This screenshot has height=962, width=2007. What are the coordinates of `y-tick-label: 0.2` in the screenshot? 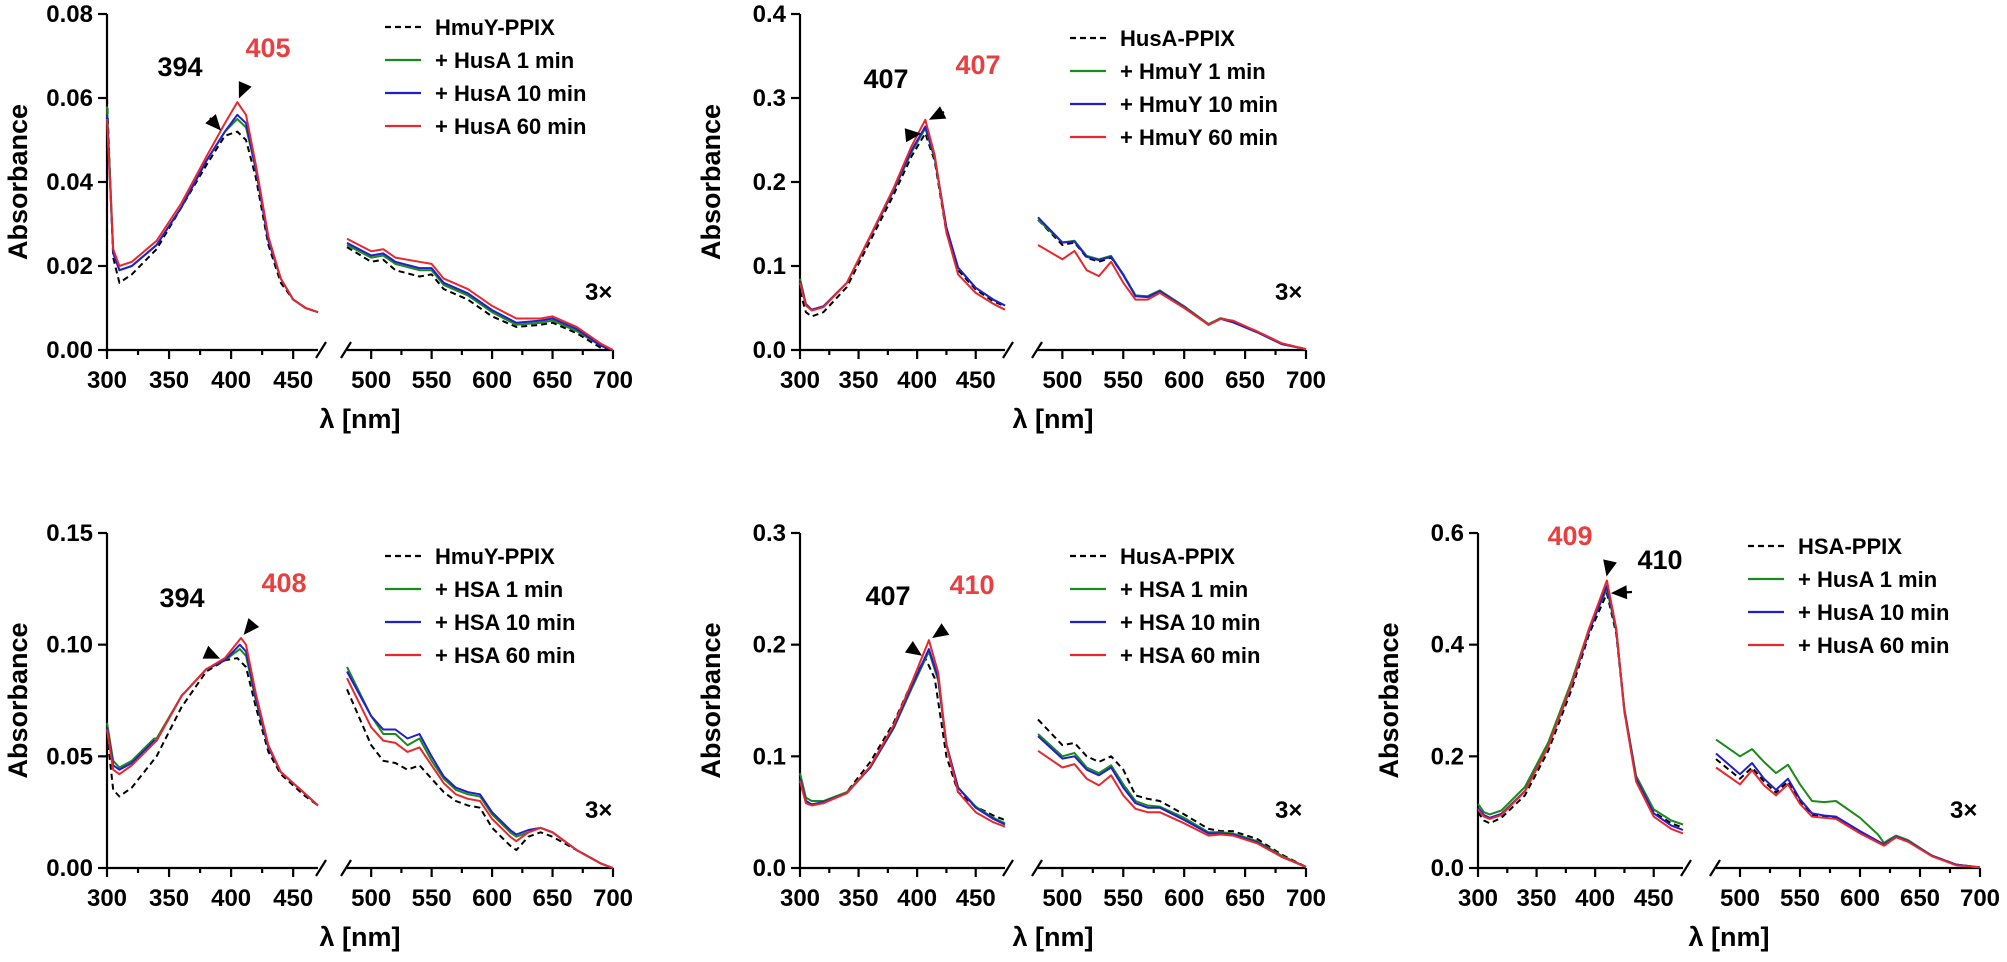 It's located at (769, 182).